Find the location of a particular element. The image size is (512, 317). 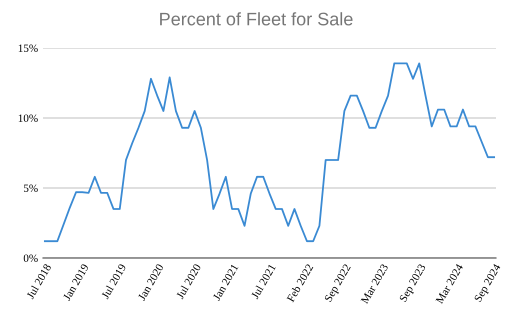

y-tick-label: 10% is located at coordinates (28, 118).